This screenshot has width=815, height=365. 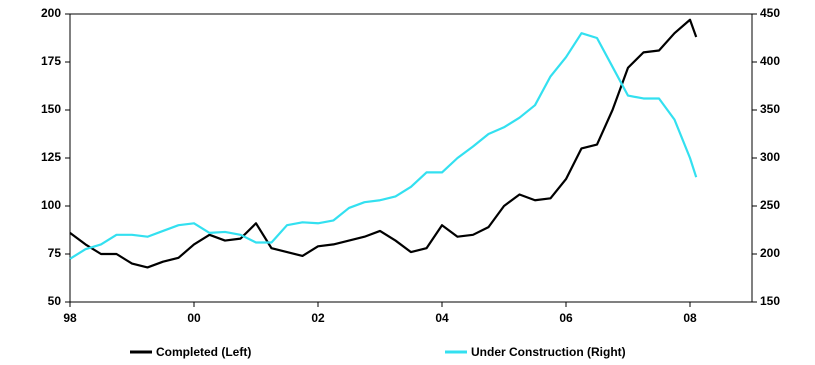 What do you see at coordinates (70, 318) in the screenshot?
I see `x-tick-label: 98` at bounding box center [70, 318].